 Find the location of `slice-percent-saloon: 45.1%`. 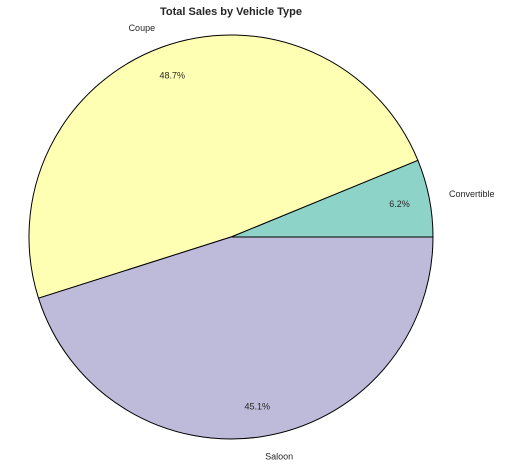

slice-percent-saloon: 45.1% is located at coordinates (258, 407).